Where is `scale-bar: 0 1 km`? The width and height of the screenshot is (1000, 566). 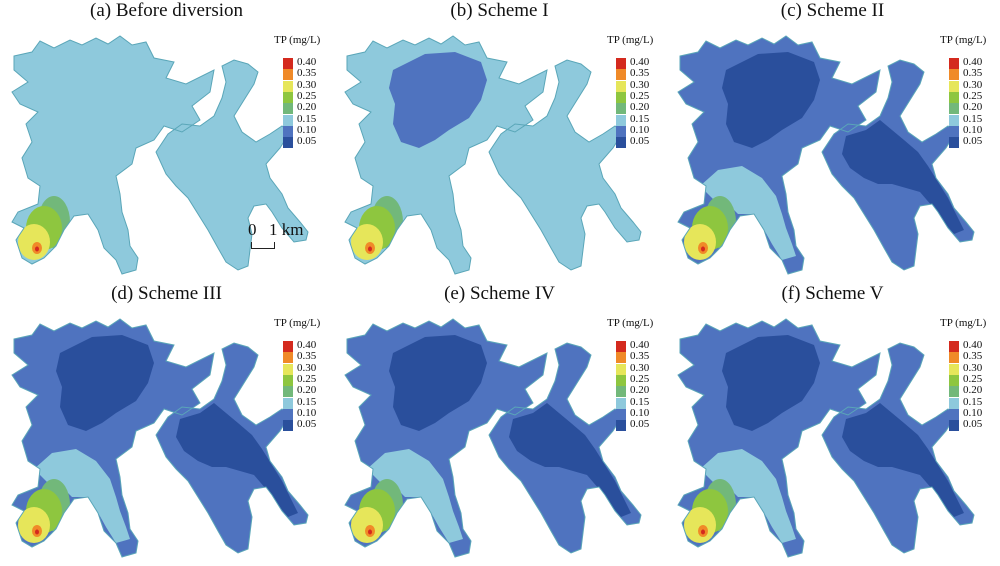 scale-bar: 0 1 km is located at coordinates (283, 234).